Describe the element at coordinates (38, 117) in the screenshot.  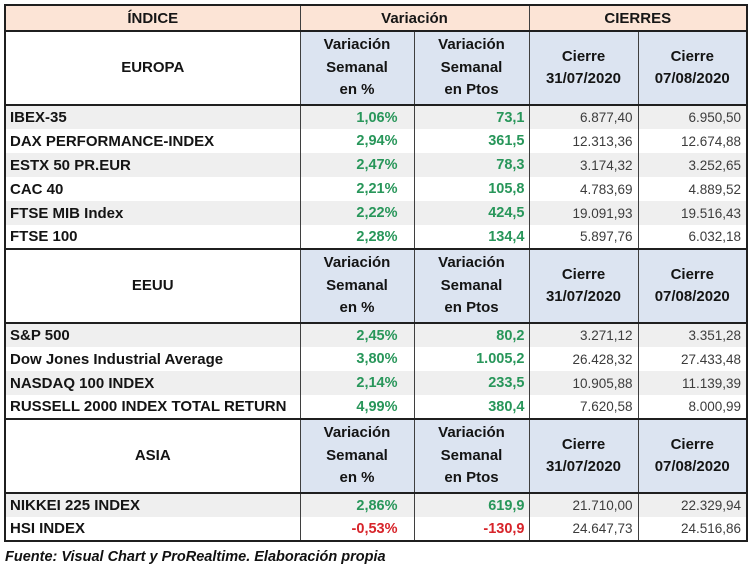
I see `index-name-cell: IBEX-35` at that location.